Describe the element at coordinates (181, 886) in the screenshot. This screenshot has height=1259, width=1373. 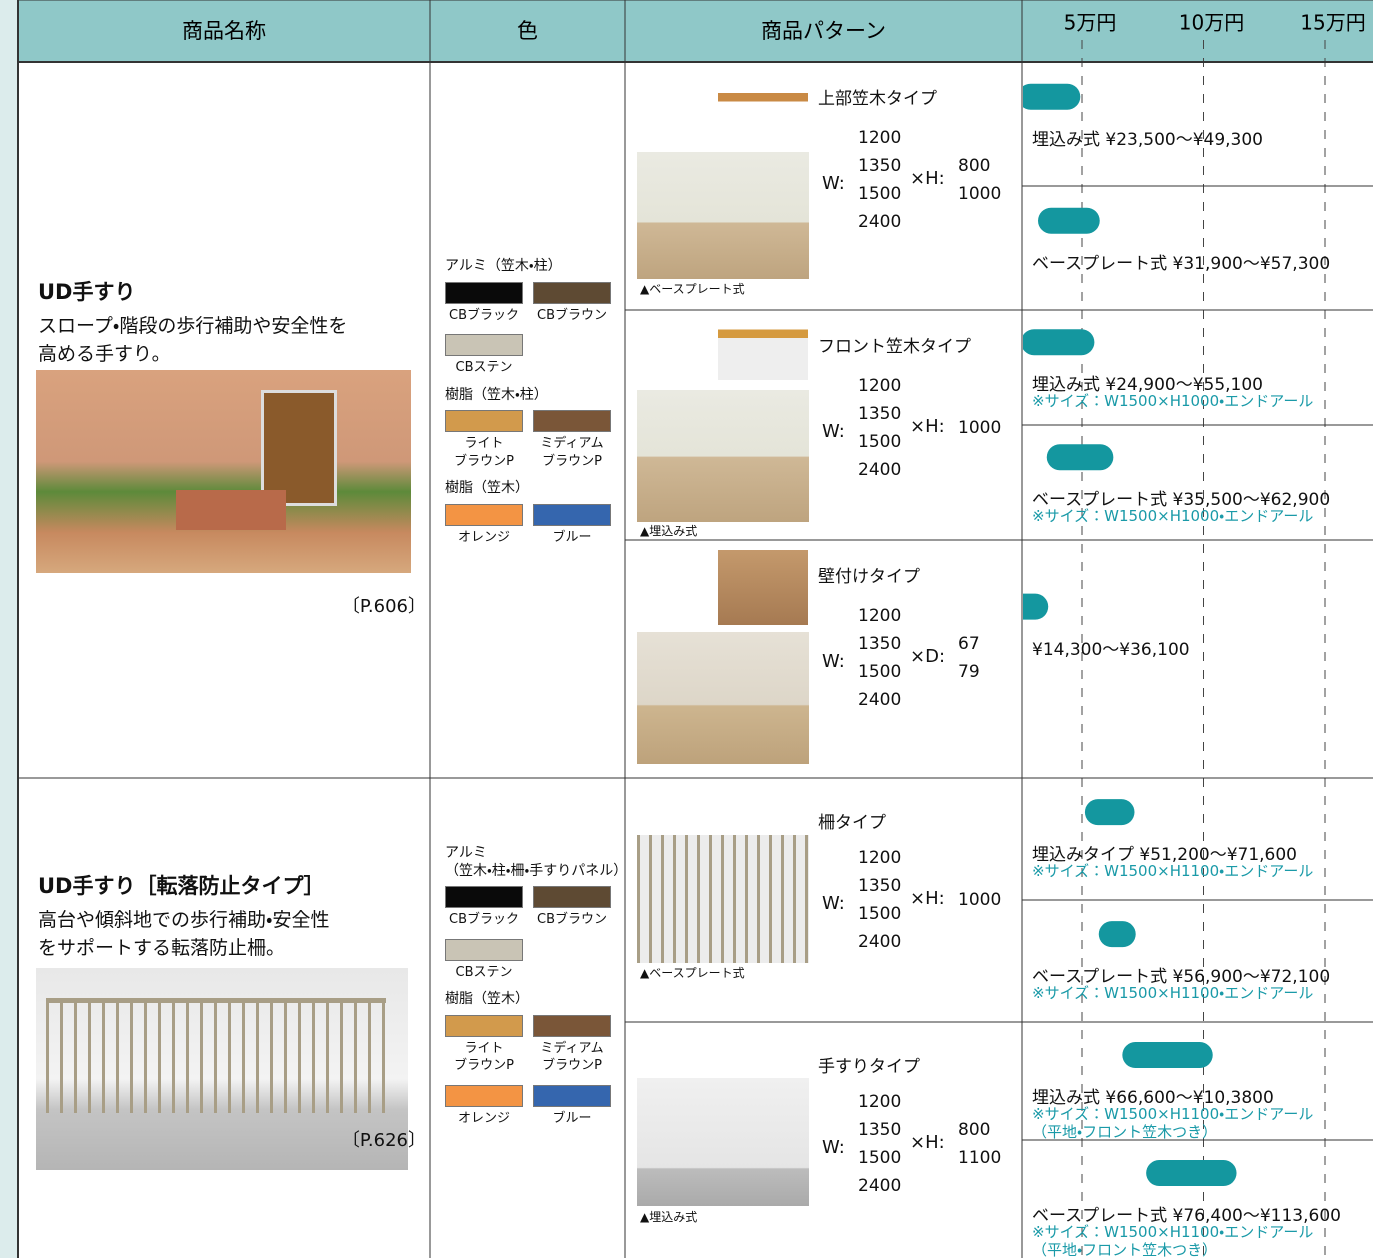
I see `product-name: UD手すり［転落防止タイプ］` at that location.